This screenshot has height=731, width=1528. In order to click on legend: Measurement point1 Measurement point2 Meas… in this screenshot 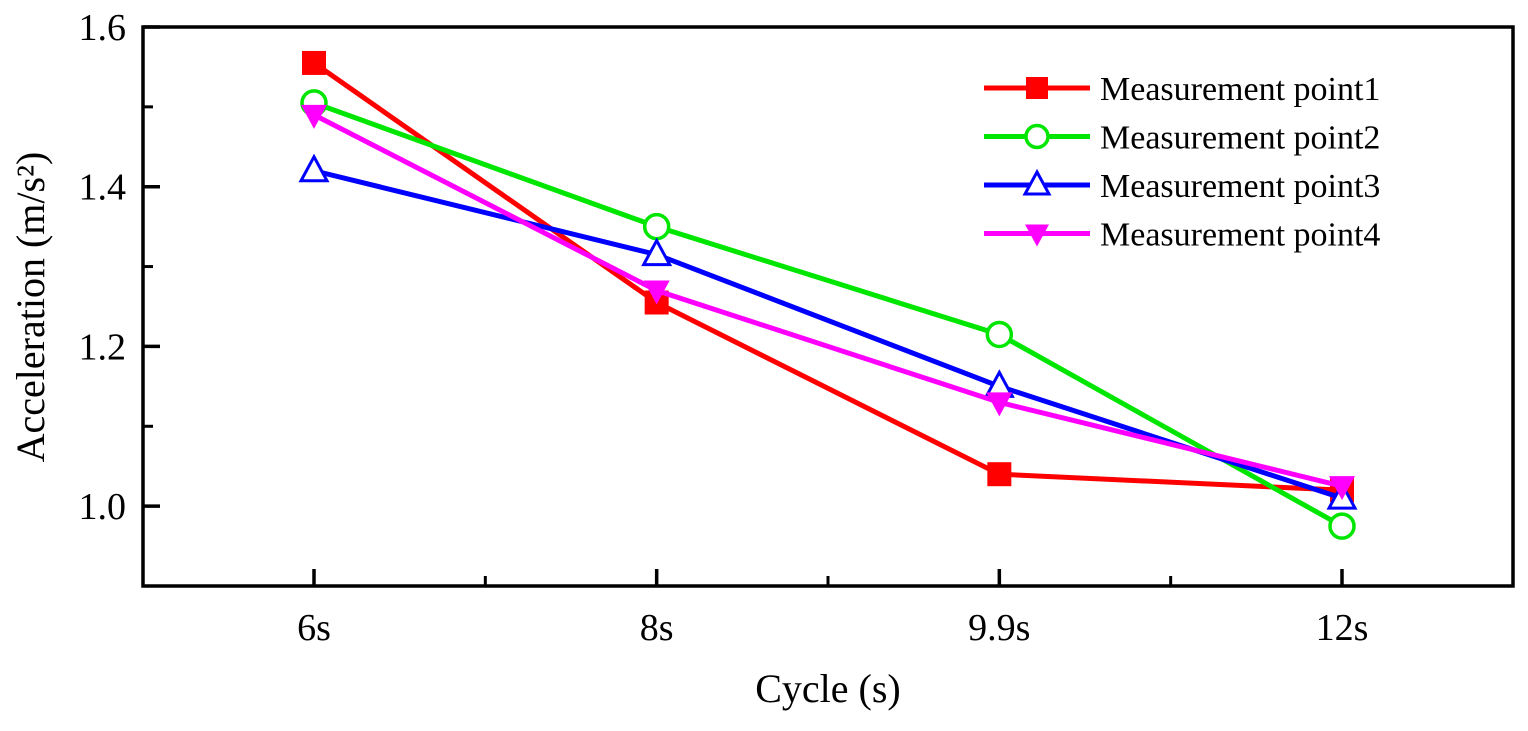, I will do `click(1182, 162)`.